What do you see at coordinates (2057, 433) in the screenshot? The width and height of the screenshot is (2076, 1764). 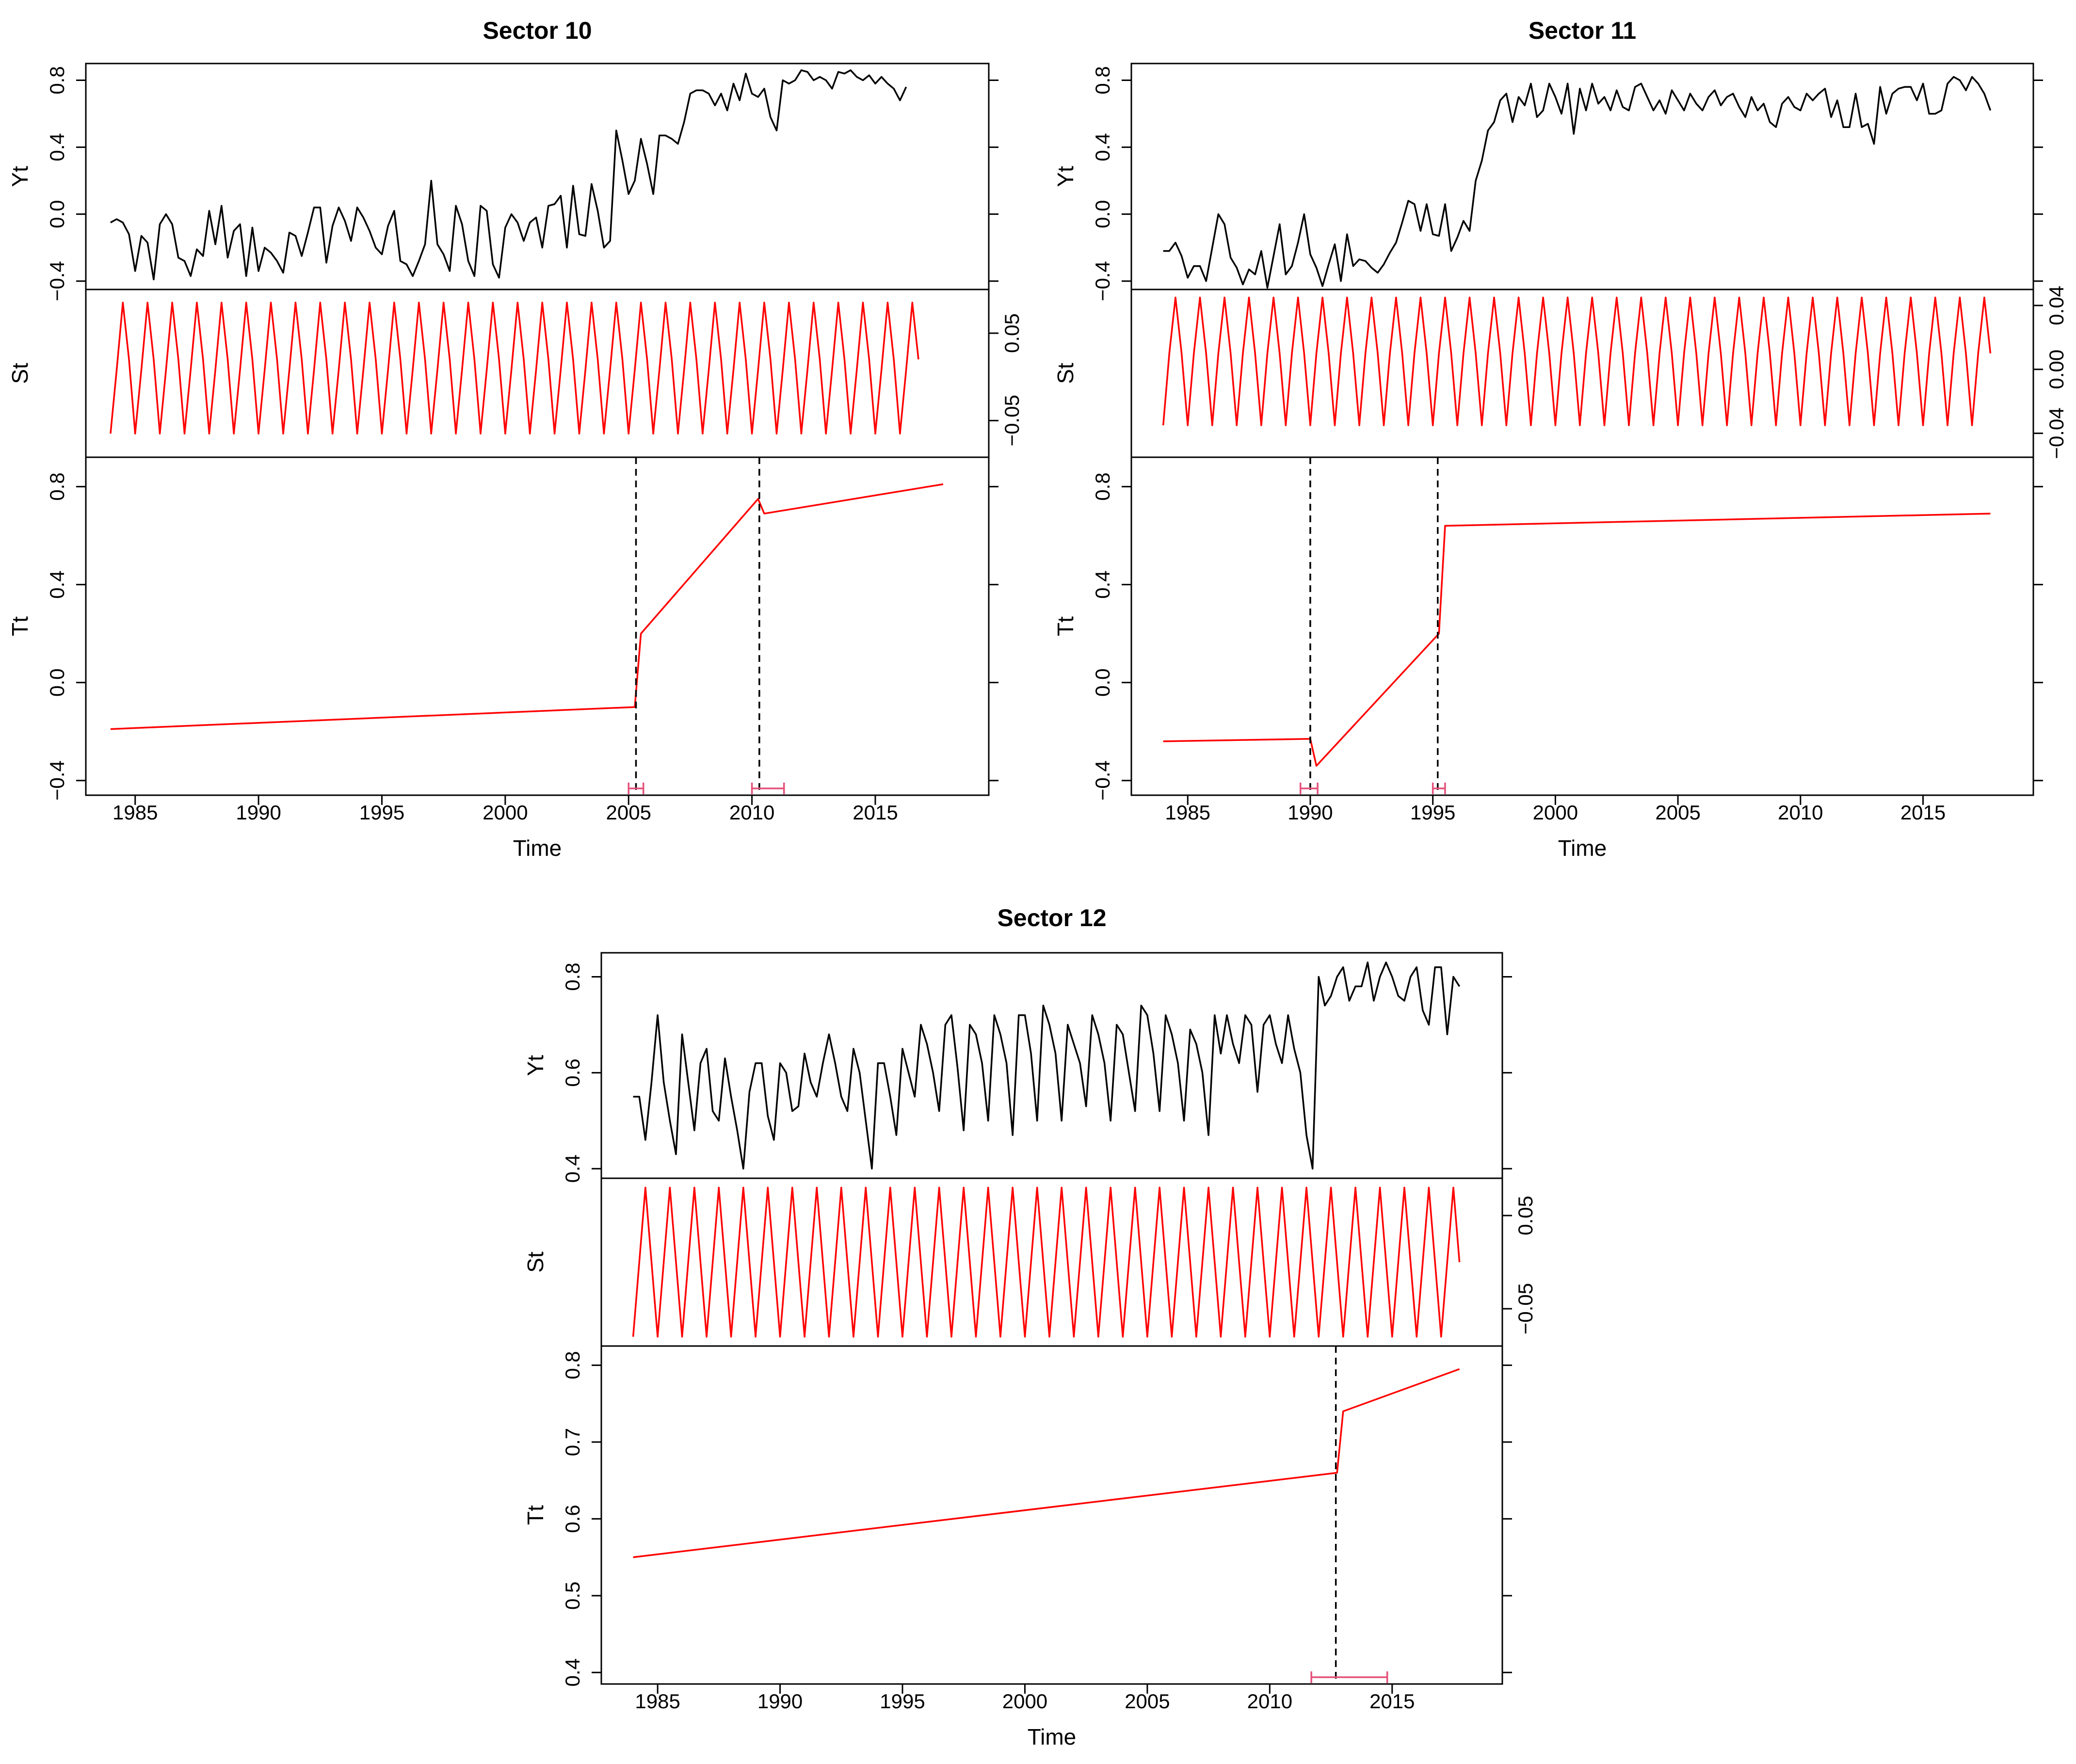 I see `y-tick-label: −0.04` at bounding box center [2057, 433].